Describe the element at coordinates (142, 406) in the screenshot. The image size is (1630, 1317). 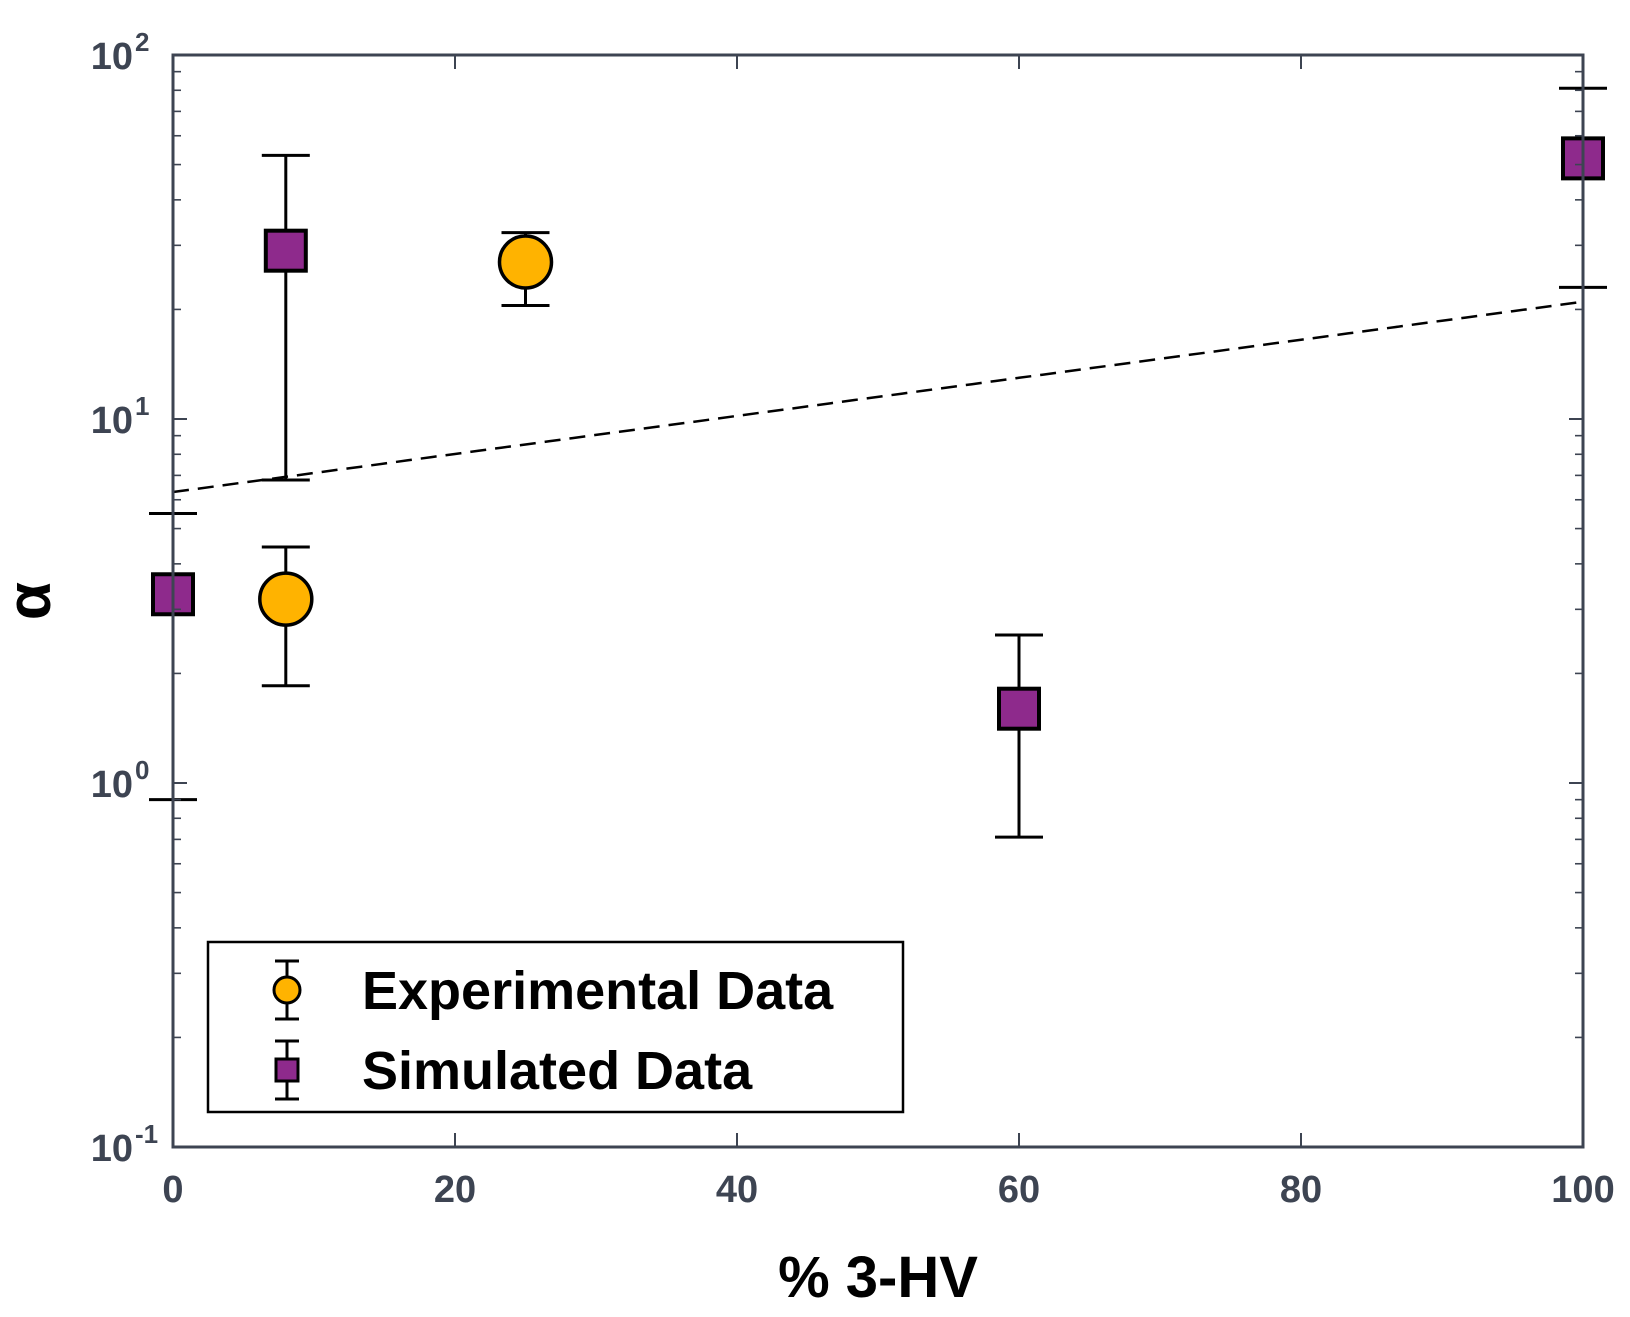
I see `y-tick-exponent: 1` at that location.